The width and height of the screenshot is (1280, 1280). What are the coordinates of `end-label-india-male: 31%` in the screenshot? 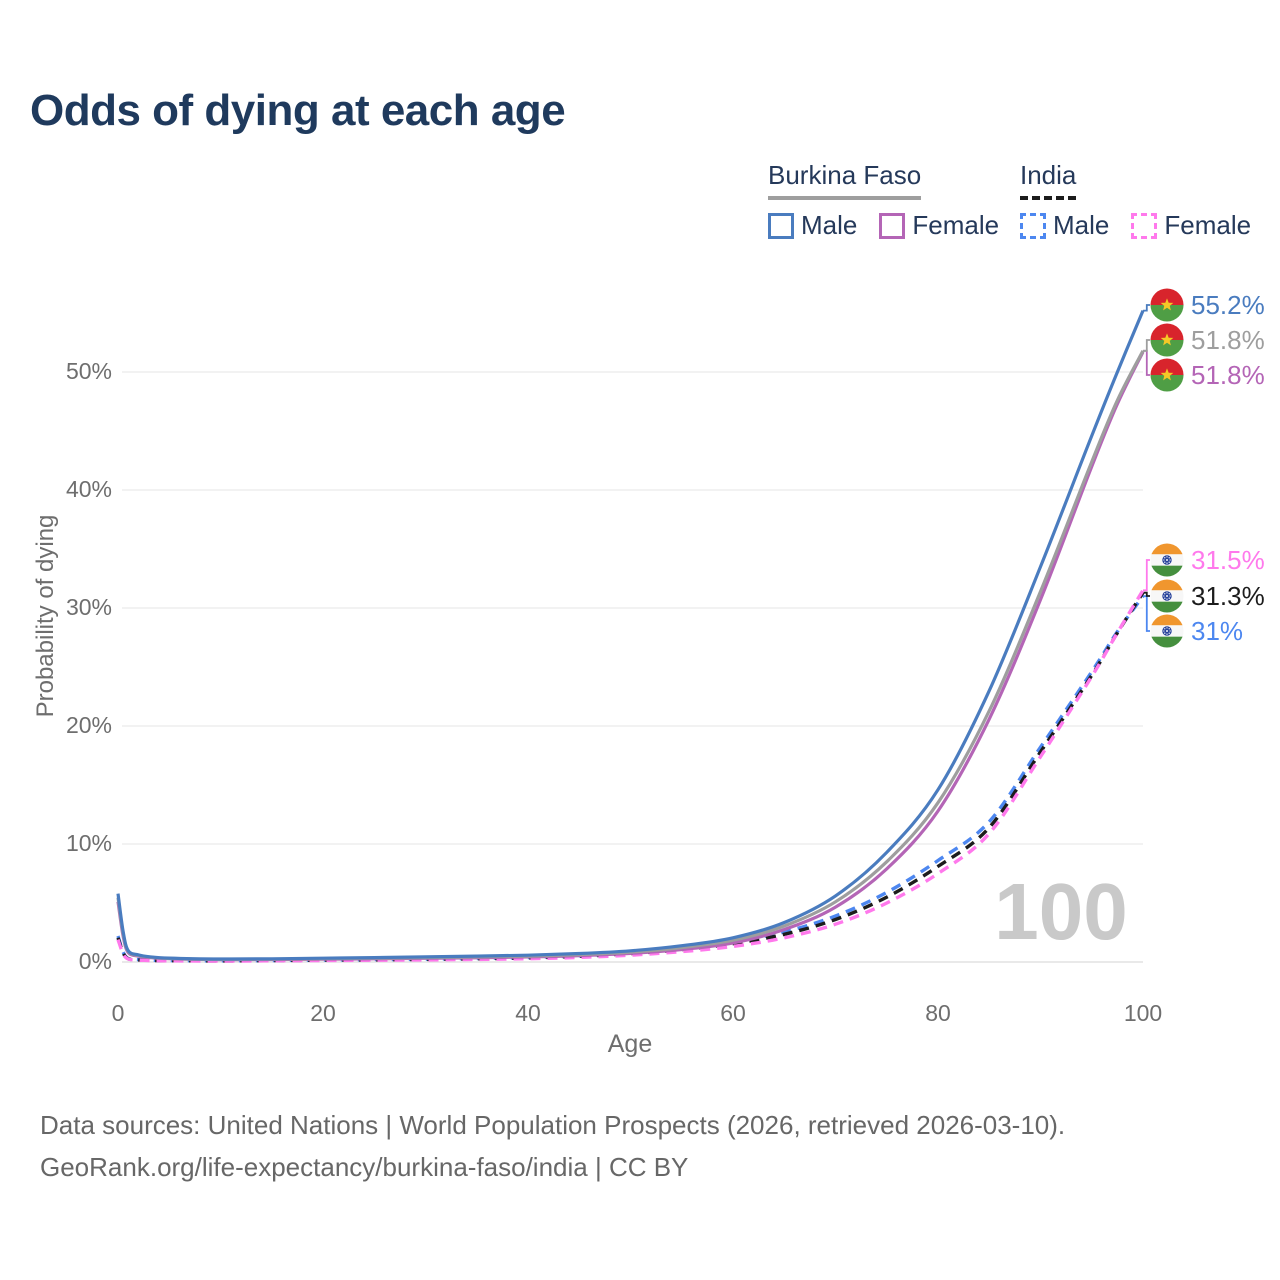 It's located at (1196, 631).